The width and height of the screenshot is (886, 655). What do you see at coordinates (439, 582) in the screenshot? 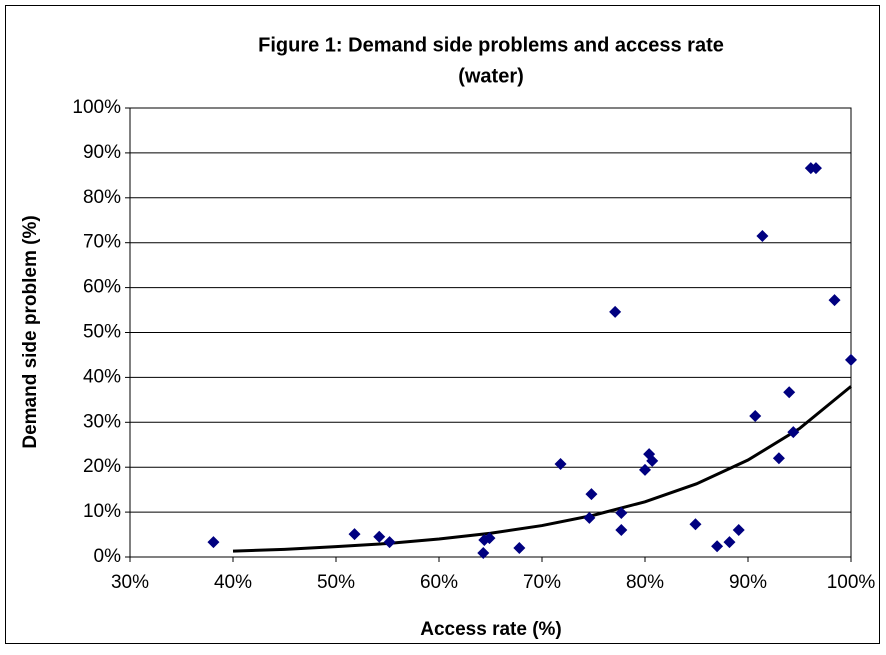
I see `x-tick-label: 60%` at bounding box center [439, 582].